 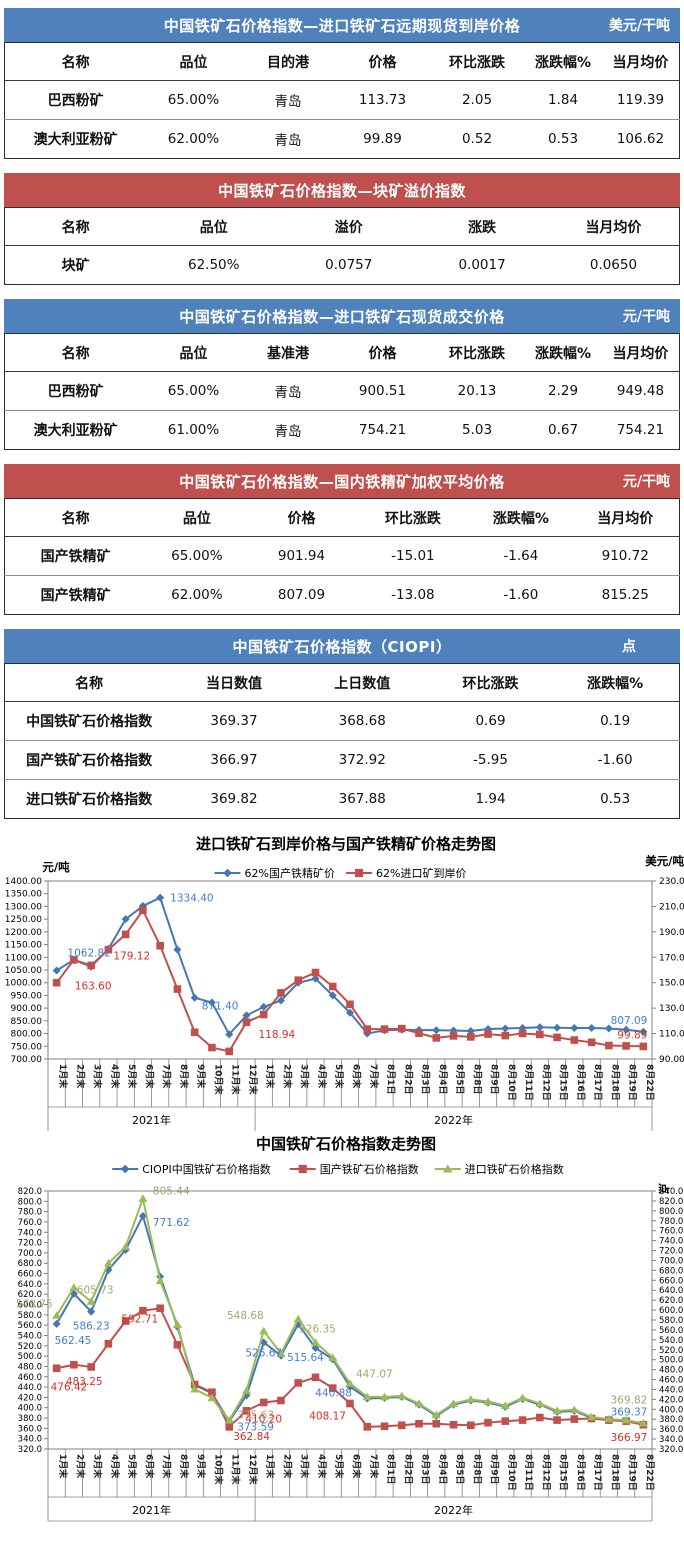 I want to click on left-tick-label: 740.0, so click(x=30, y=1233).